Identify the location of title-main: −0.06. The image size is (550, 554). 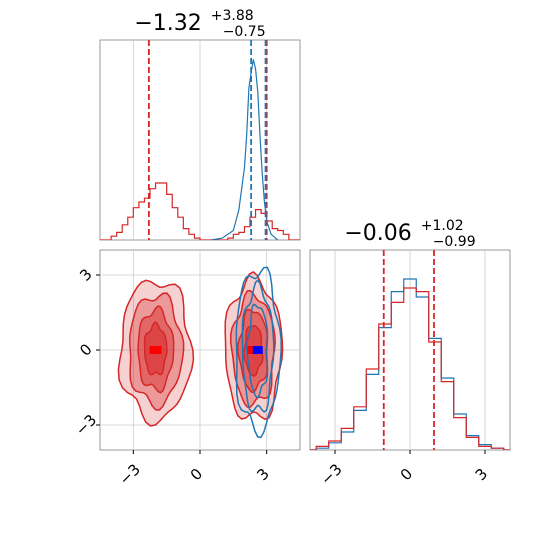
(377, 233).